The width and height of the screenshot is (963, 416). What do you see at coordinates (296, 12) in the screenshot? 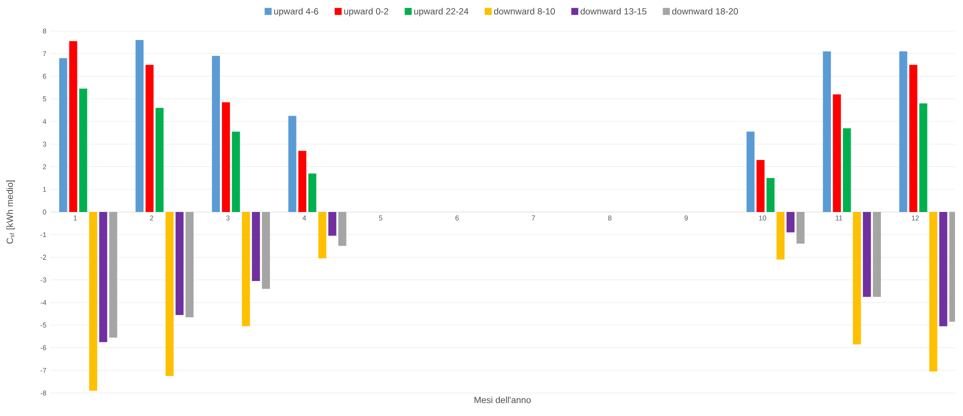
I see `legend-label: upward 4-6` at bounding box center [296, 12].